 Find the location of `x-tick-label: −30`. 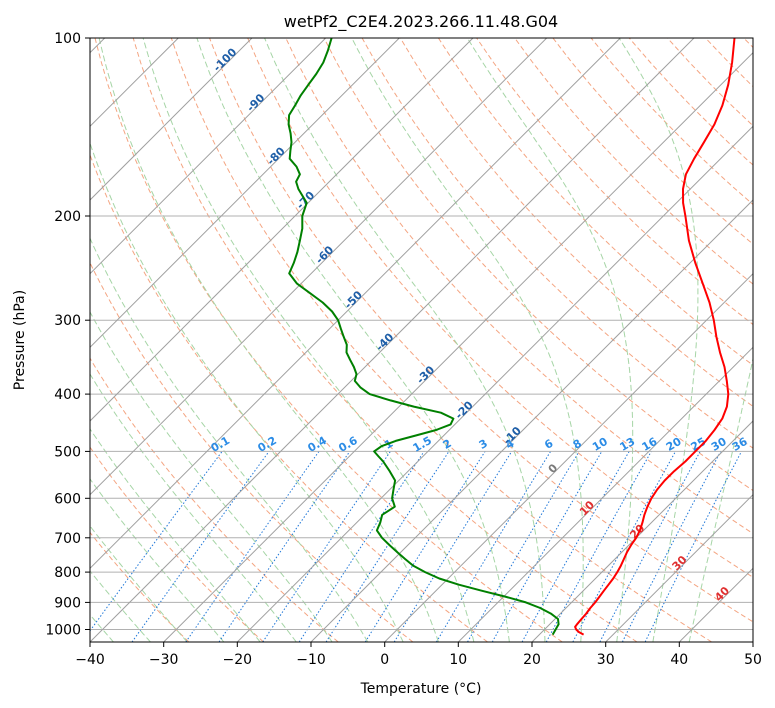

x-tick-label: −30 is located at coordinates (164, 660).